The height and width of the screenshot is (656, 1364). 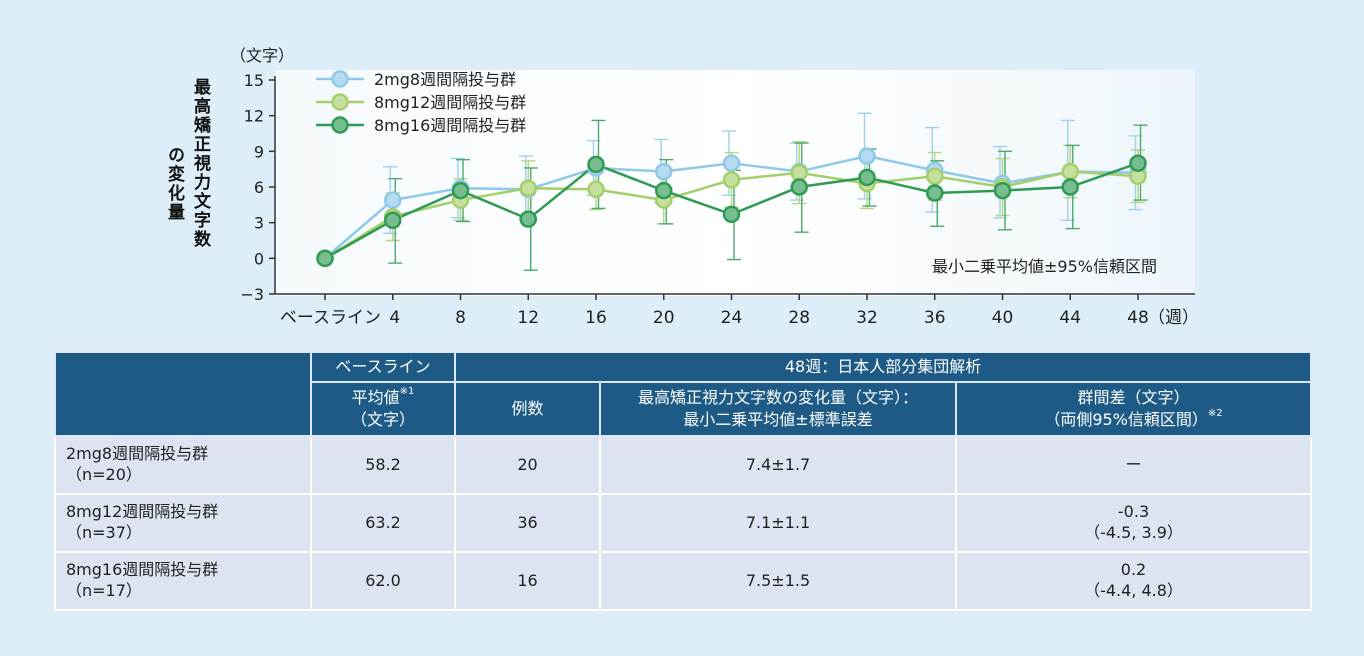 I want to click on table-row: 2mg8週間隔投与群 （n=20） 58.2 20 7.4±1.7 ー, so click(x=683, y=465).